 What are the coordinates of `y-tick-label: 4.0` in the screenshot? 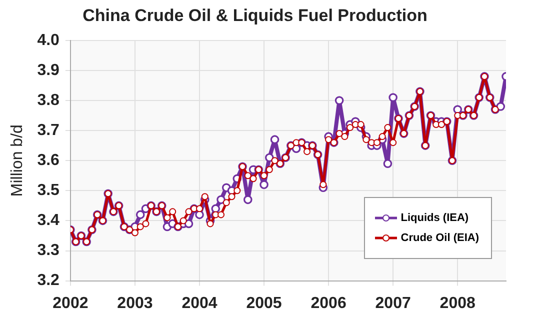 It's located at (48, 40).